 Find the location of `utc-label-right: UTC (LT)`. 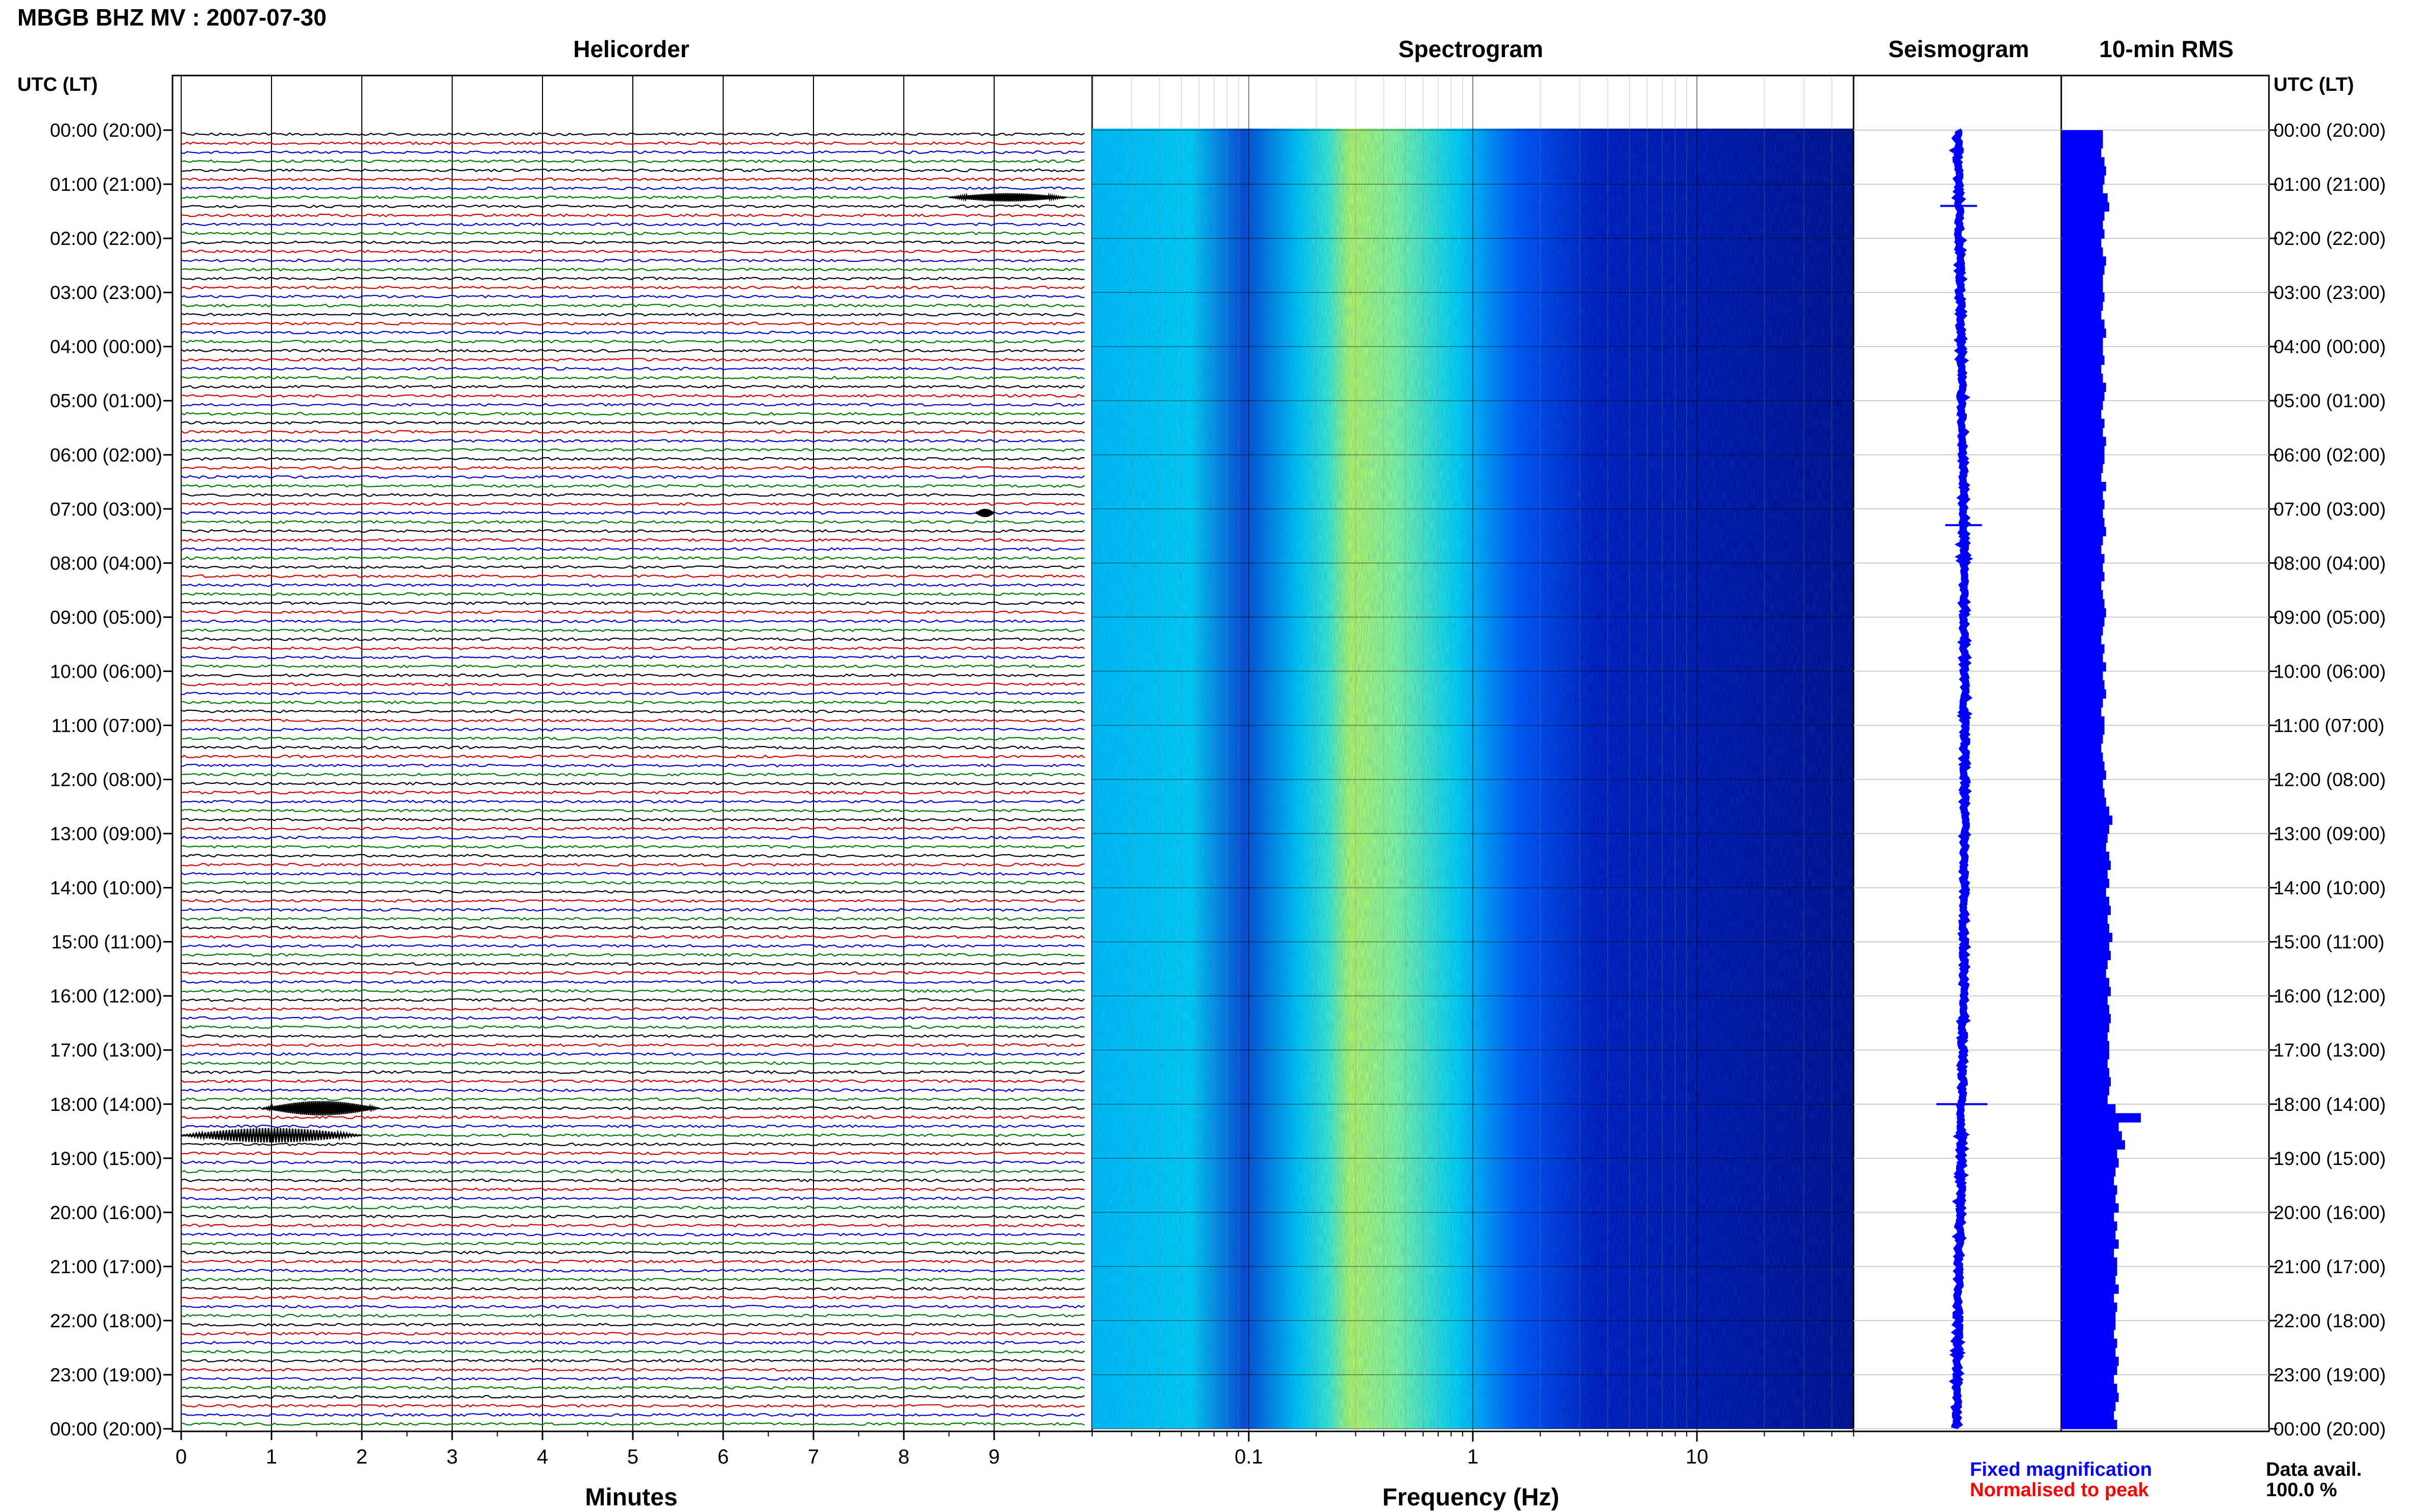

utc-label-right: UTC (LT) is located at coordinates (2314, 84).